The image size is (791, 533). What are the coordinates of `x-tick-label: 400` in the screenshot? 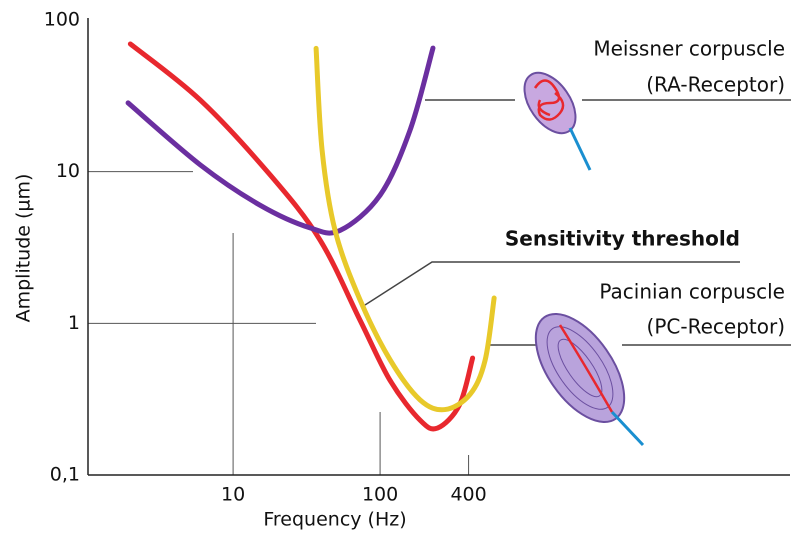 It's located at (468, 495).